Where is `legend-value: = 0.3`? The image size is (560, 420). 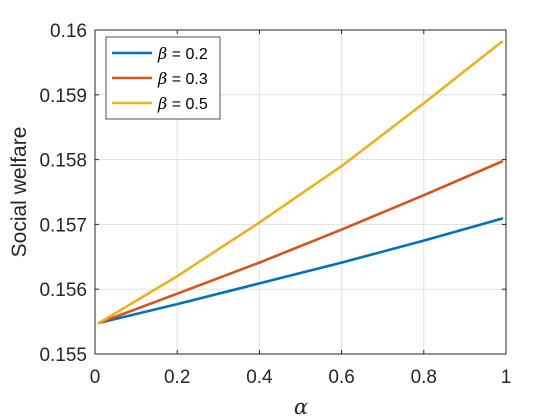 legend-value: = 0.3 is located at coordinates (187, 79).